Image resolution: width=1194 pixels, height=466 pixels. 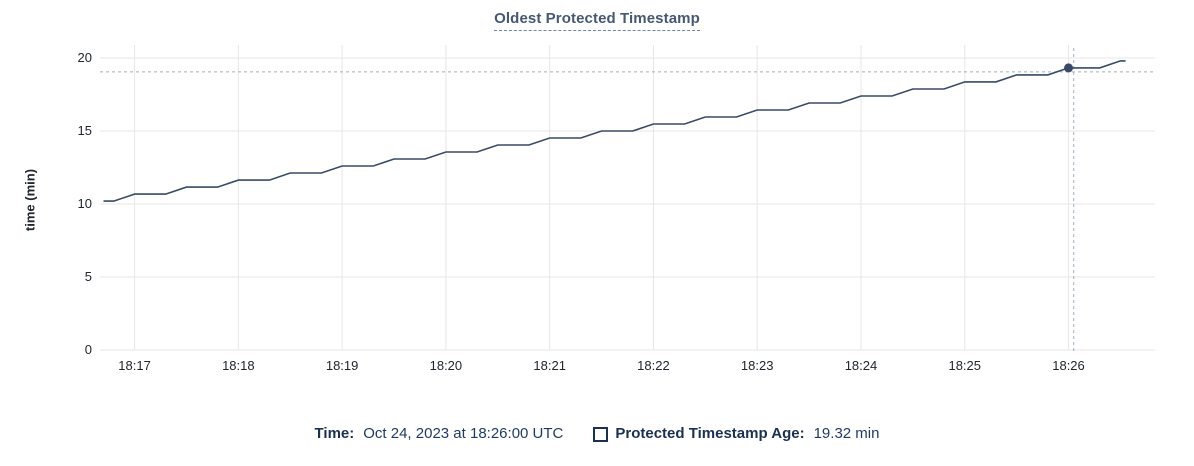 I want to click on x-tick-label: 18:23, so click(x=757, y=365).